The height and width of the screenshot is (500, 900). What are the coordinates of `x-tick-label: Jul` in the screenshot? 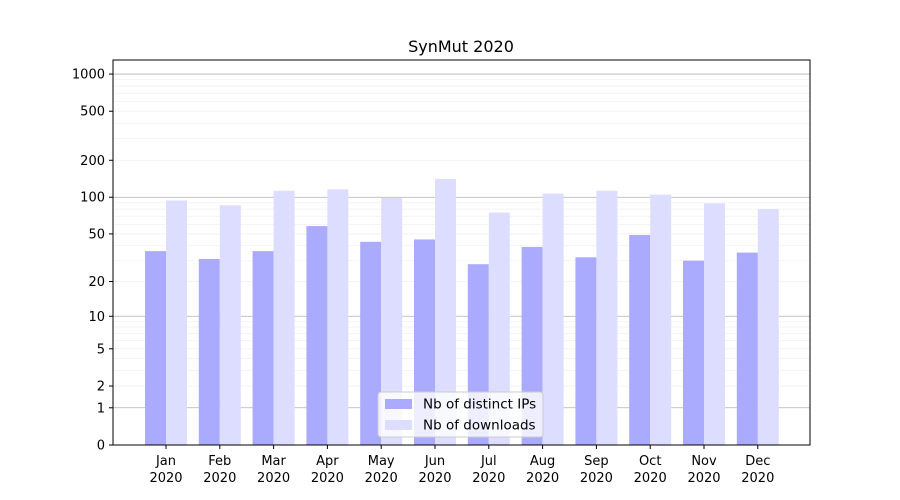 It's located at (488, 461).